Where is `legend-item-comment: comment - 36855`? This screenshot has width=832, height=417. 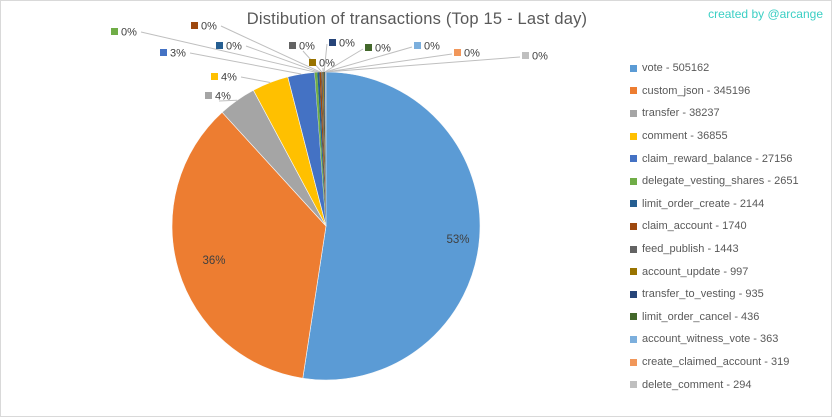
legend-item-comment: comment - 36855 is located at coordinates (730, 136).